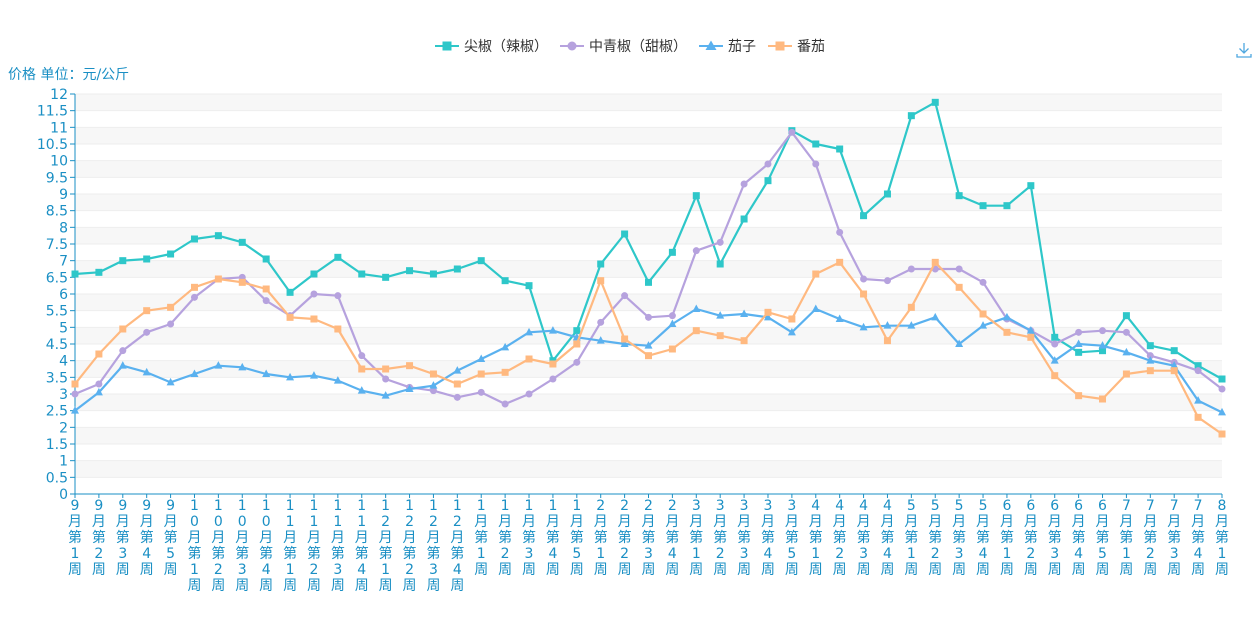 This screenshot has width=1260, height=630. What do you see at coordinates (218, 546) in the screenshot?
I see `x-tick-label: 1 0 月第 2 周` at bounding box center [218, 546].